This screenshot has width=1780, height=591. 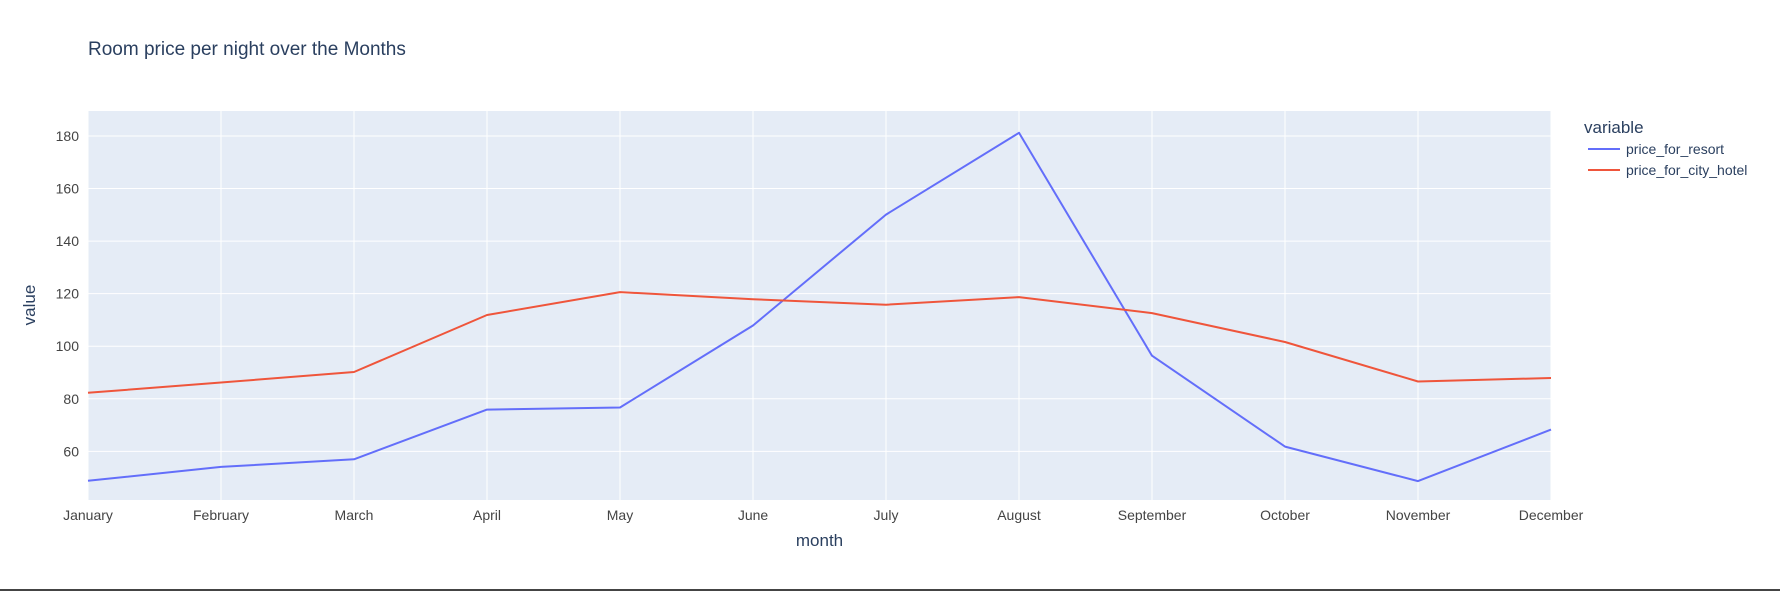 I want to click on x-tick-label: October, so click(x=1285, y=515).